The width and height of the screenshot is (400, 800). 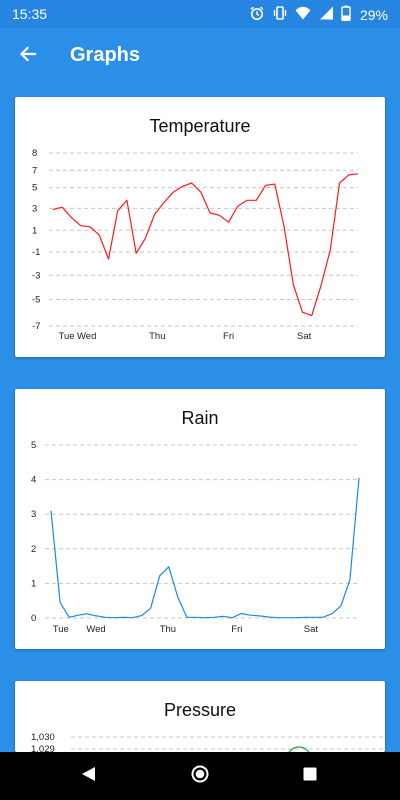 What do you see at coordinates (280, 14) in the screenshot?
I see `vibrate-icon` at bounding box center [280, 14].